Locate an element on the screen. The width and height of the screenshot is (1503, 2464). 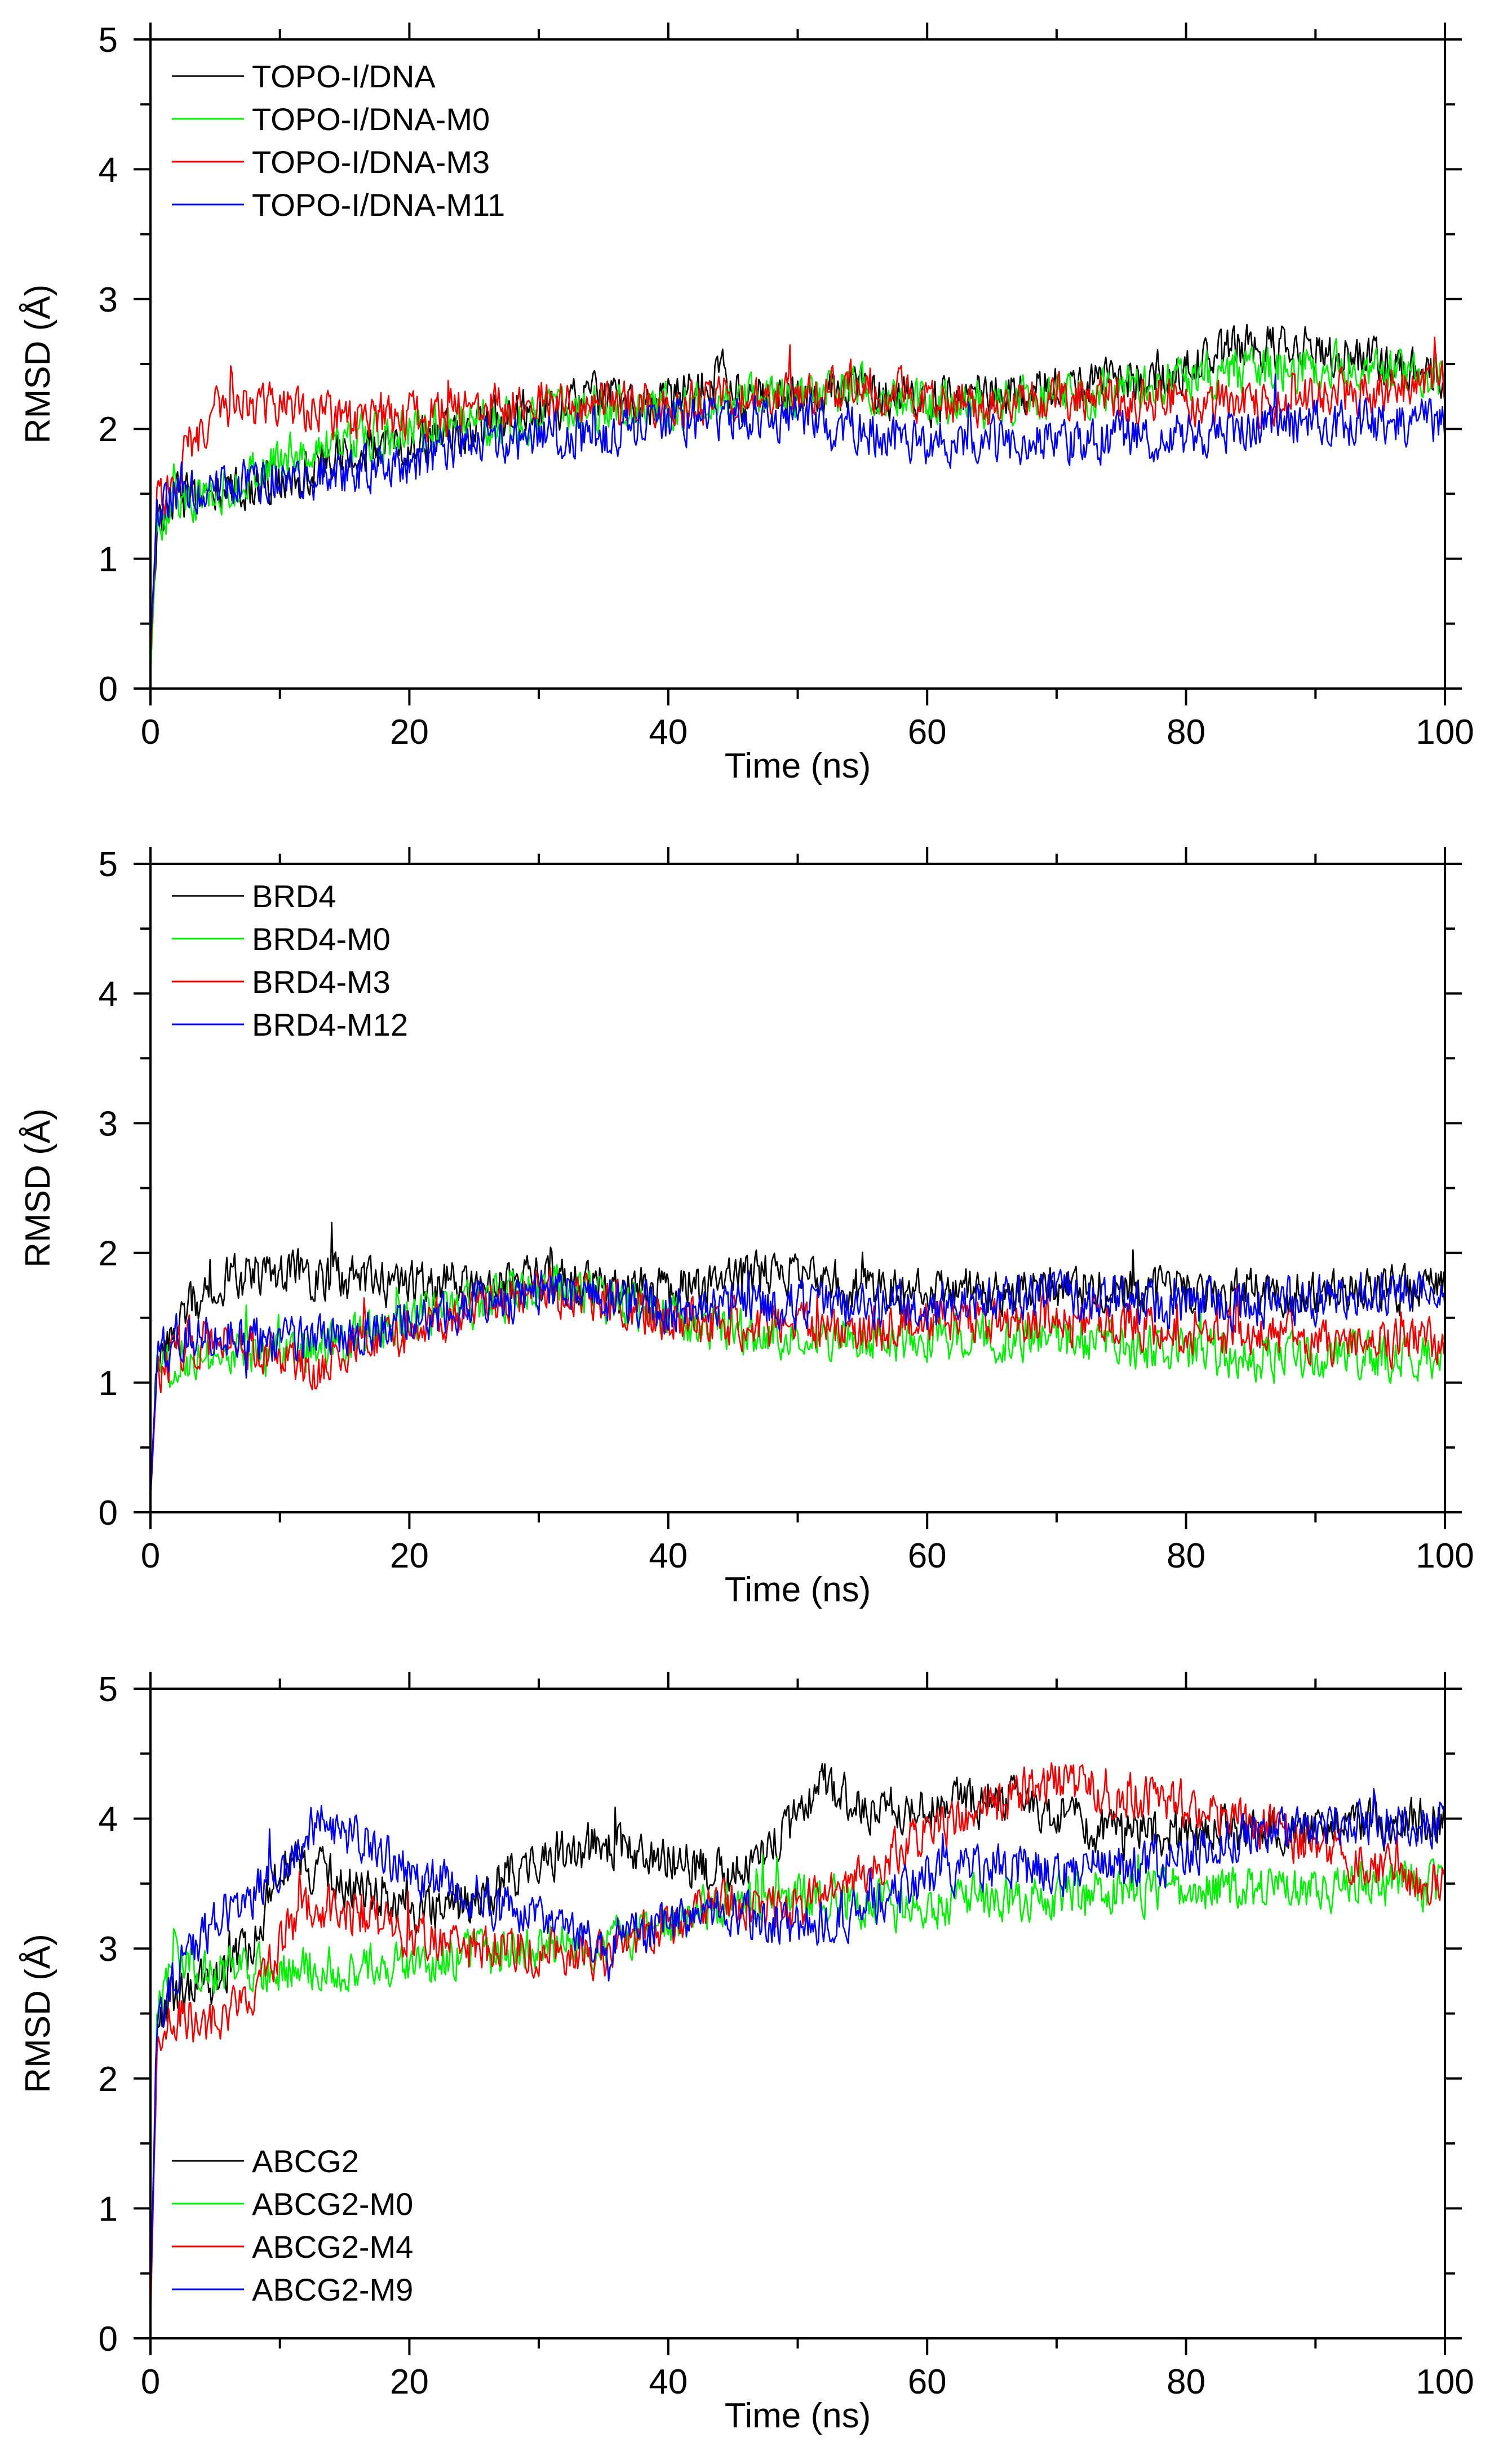
legend-label: BRD4-M12 is located at coordinates (330, 1024).